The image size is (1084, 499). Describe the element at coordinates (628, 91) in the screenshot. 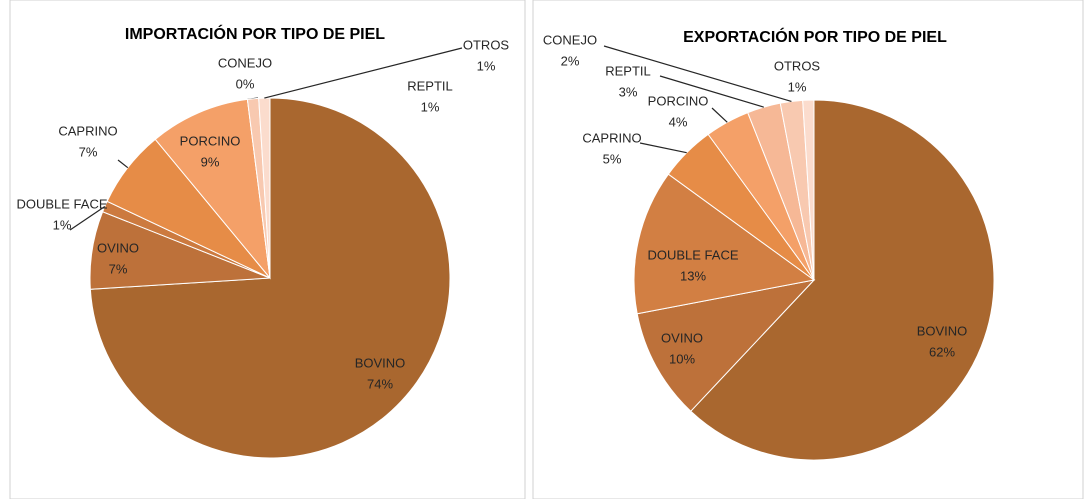

I see `slice-value-label: 3%` at that location.